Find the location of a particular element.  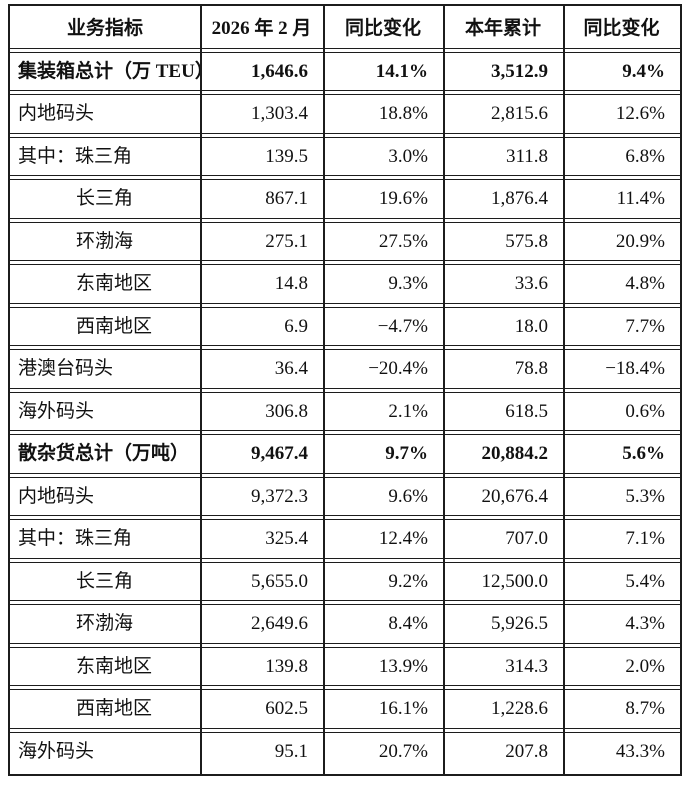

value-yoy-change: 19.6% is located at coordinates (383, 199).